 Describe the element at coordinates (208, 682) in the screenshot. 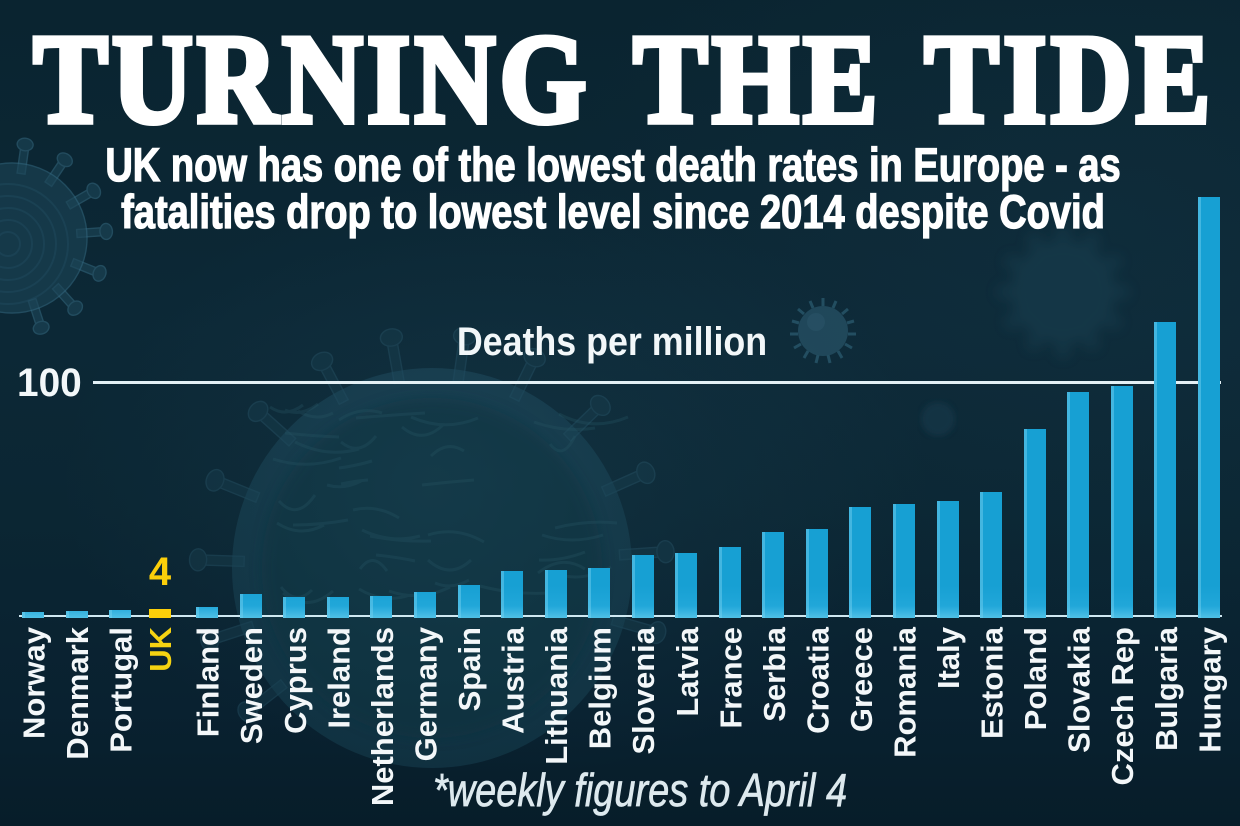

I see `svg-text: Finland` at that location.